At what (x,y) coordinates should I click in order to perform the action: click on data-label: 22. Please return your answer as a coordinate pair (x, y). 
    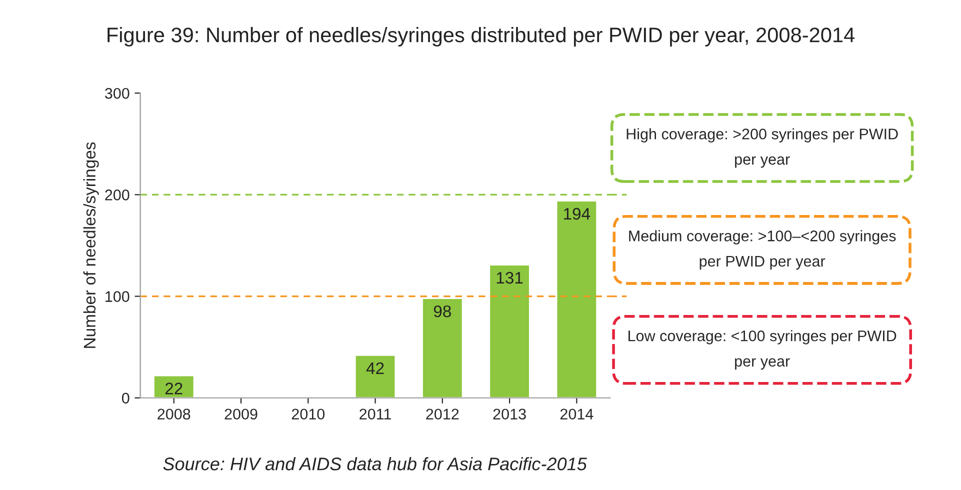
    Looking at the image, I should click on (173, 388).